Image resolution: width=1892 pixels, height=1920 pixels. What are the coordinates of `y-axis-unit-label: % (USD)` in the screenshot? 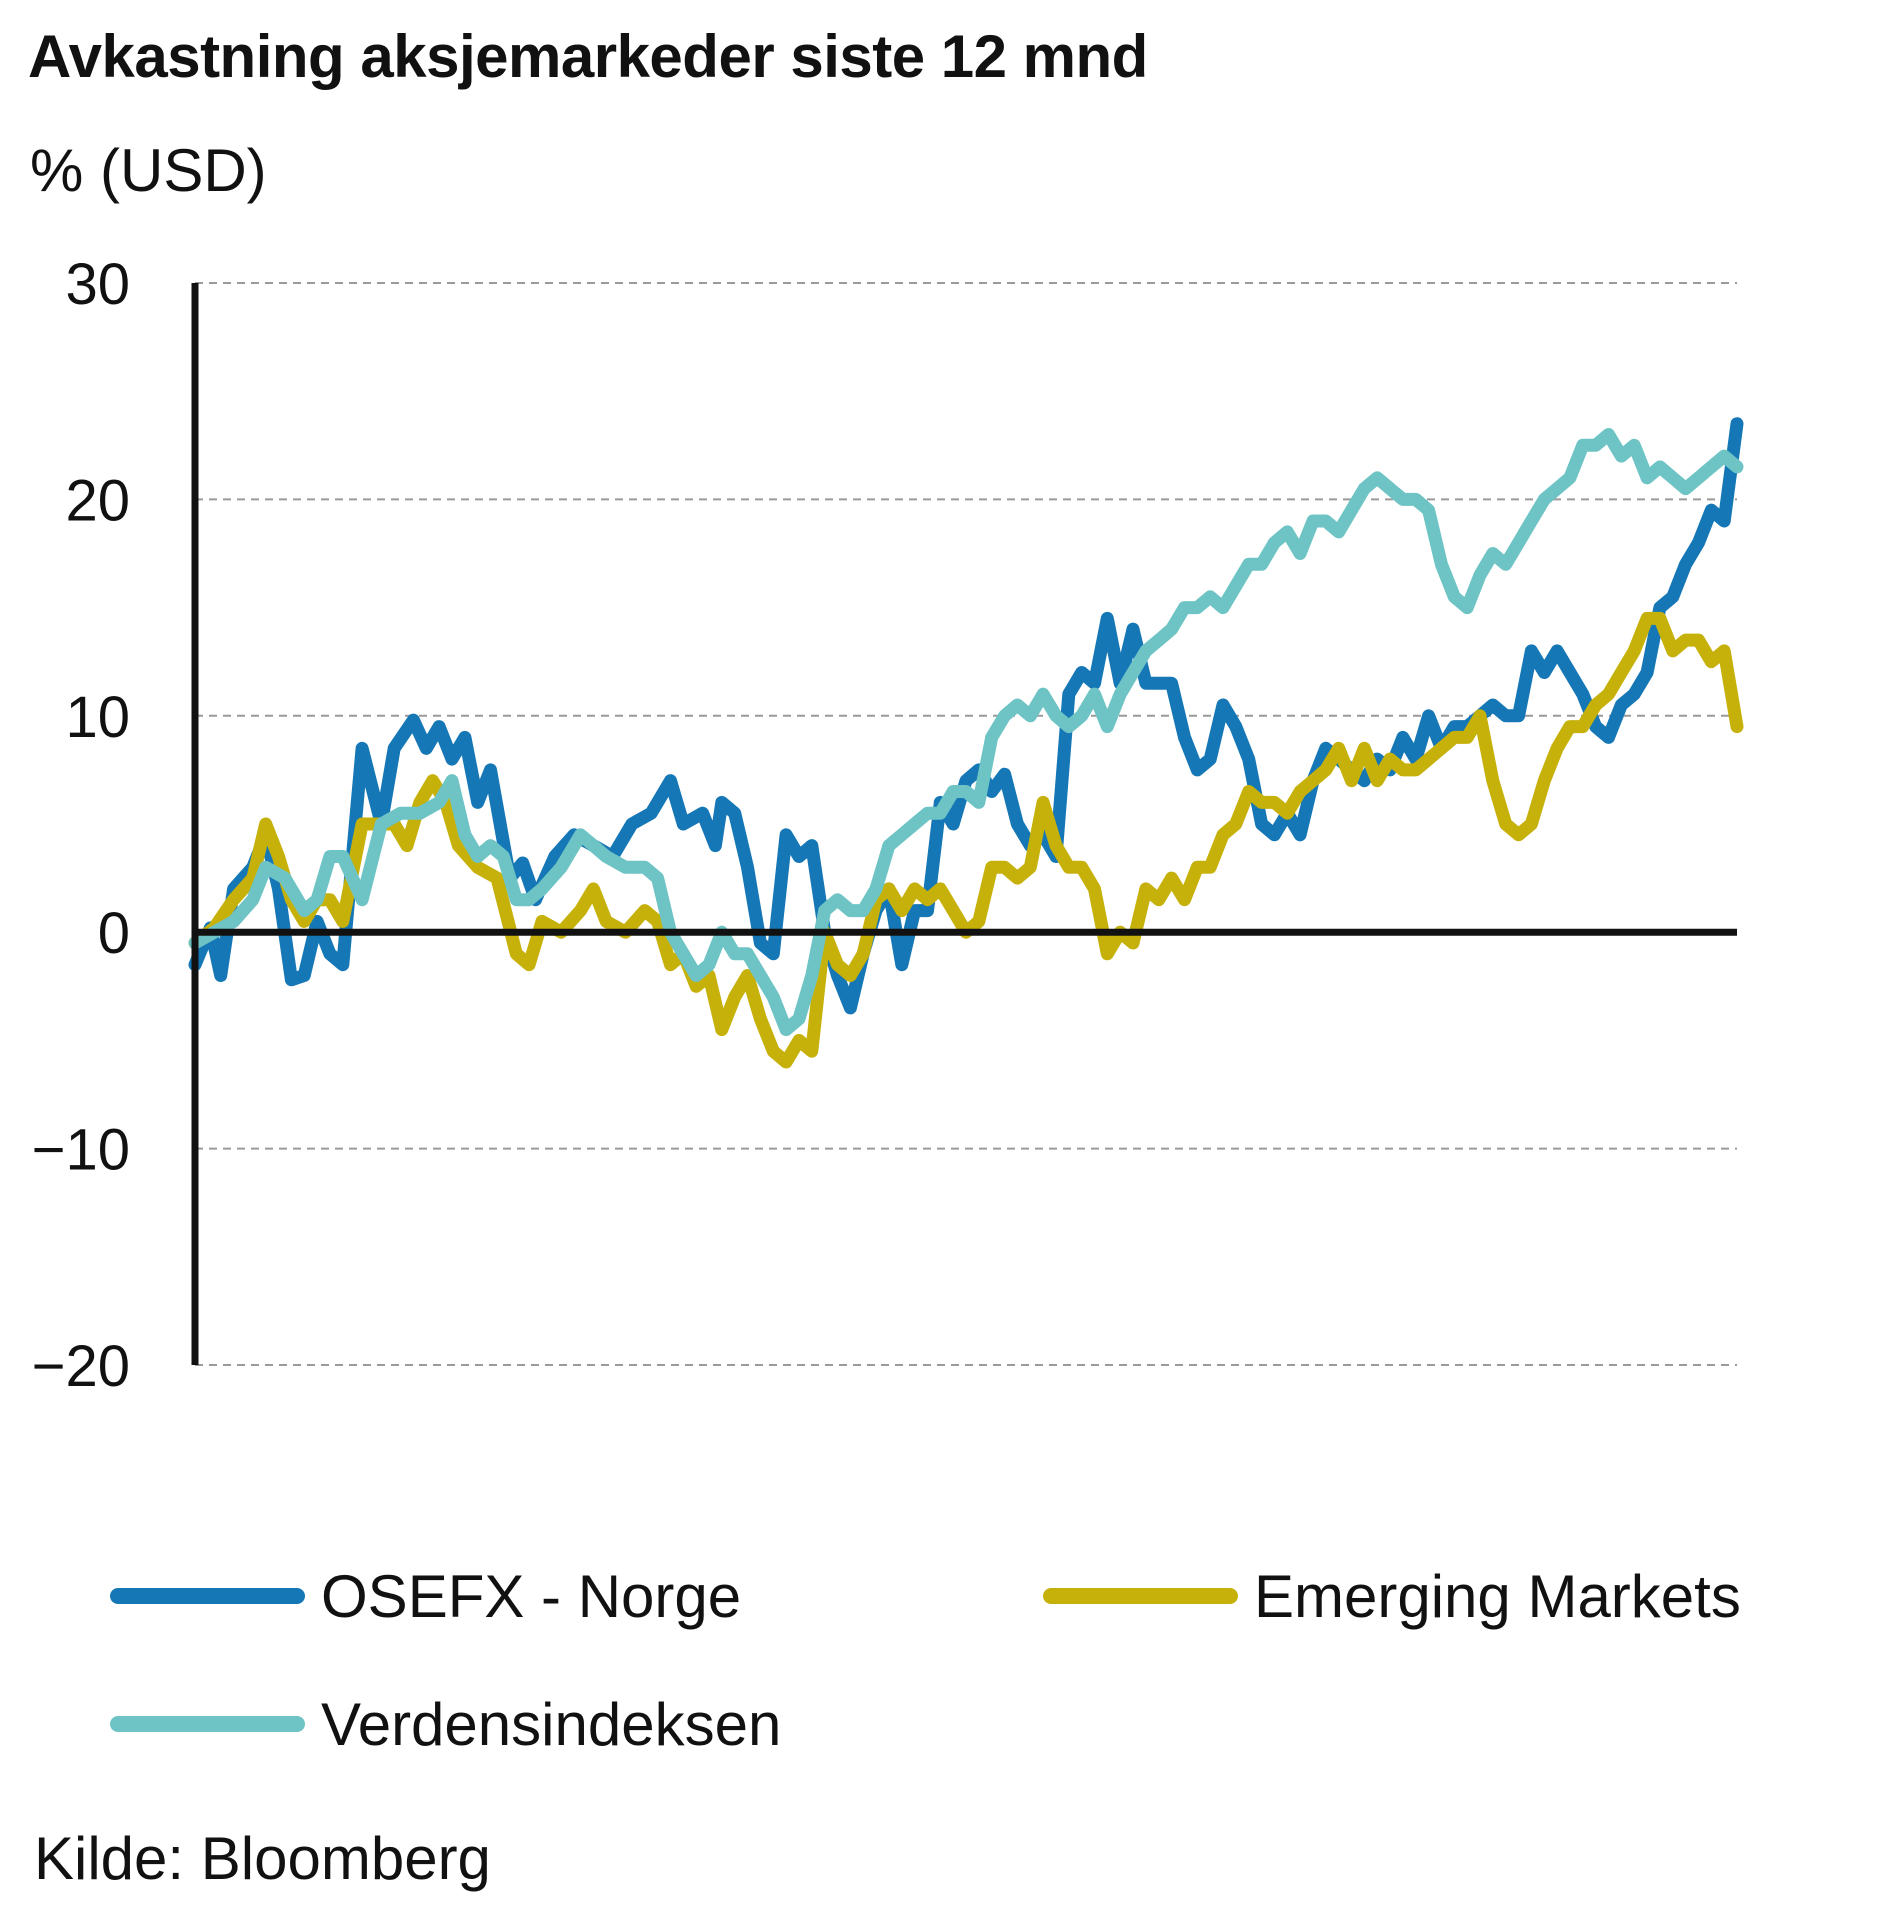 It's located at (148, 170).